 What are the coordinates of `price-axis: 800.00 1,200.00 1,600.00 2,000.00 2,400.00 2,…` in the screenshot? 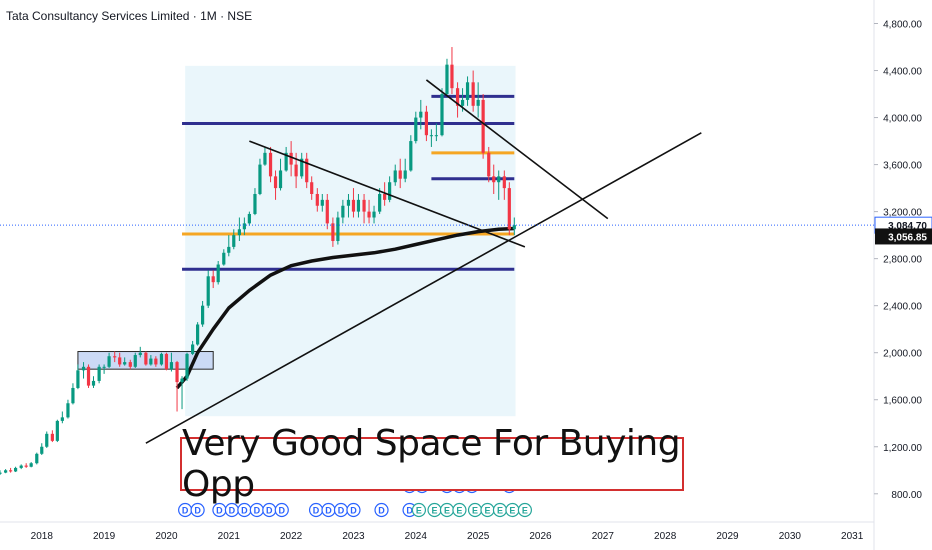 It's located at (897, 275).